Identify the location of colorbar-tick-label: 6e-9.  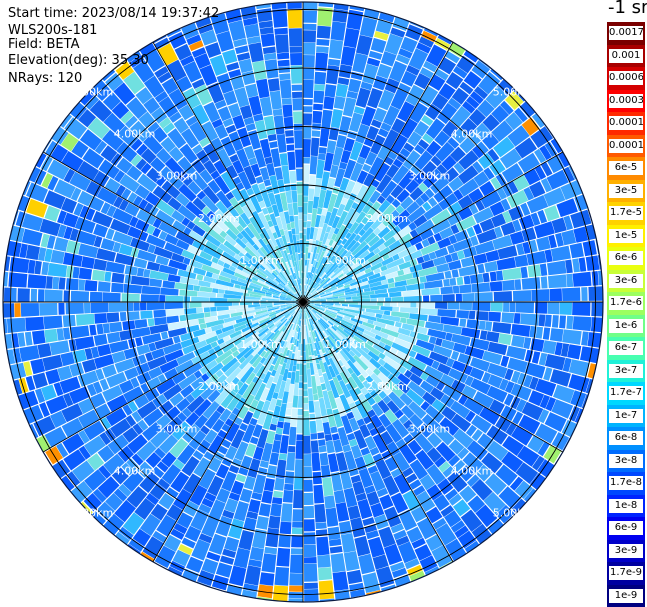
(626, 528).